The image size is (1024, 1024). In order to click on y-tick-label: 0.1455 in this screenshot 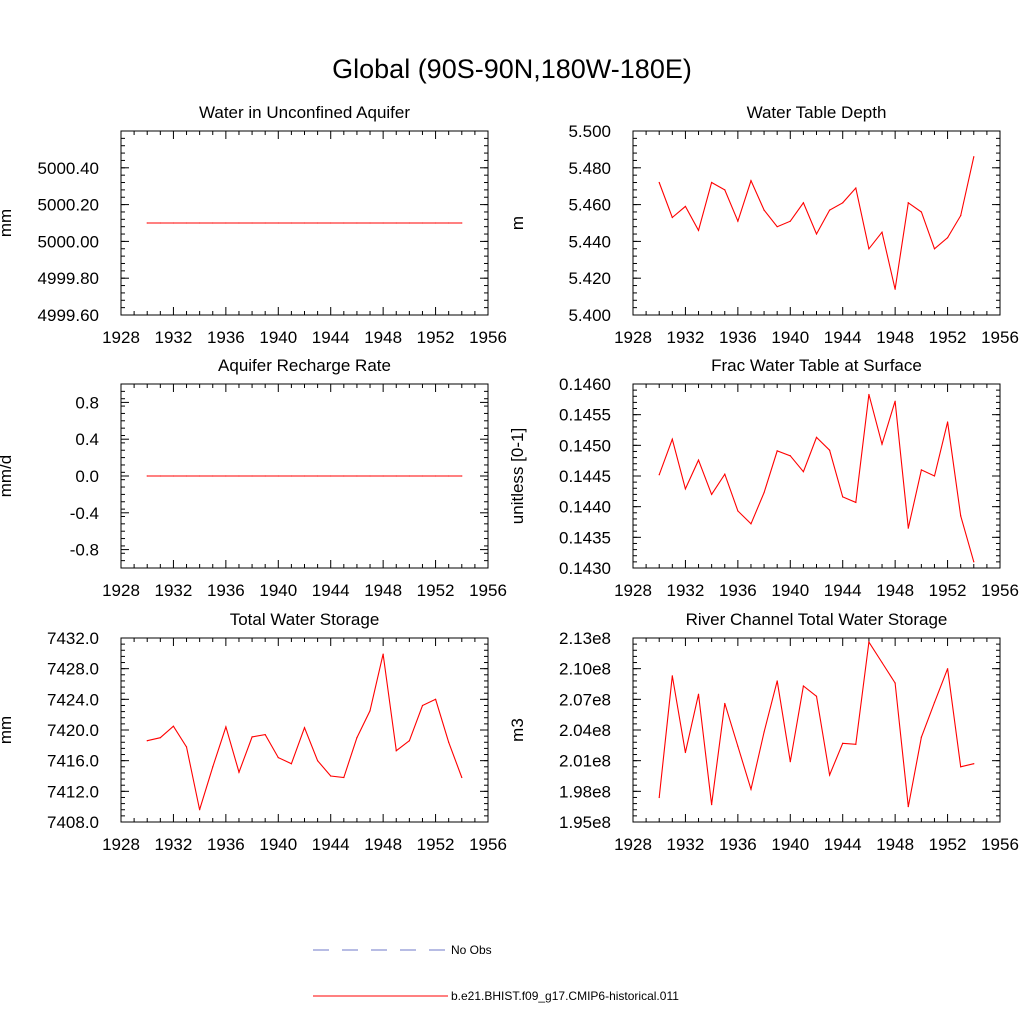, I will do `click(585, 415)`.